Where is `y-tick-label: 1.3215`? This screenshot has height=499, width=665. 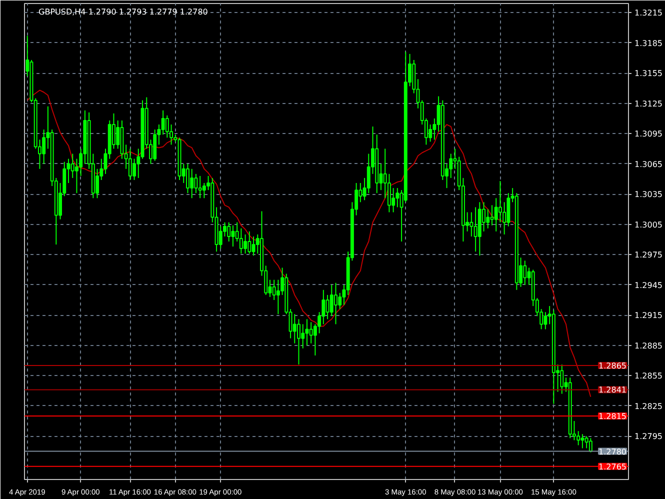
y-tick-label: 1.3215 is located at coordinates (648, 13).